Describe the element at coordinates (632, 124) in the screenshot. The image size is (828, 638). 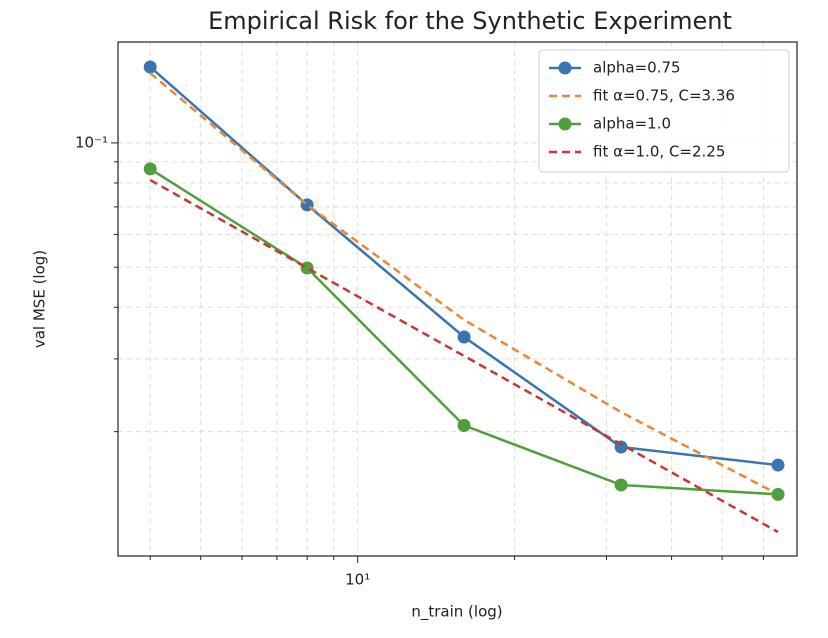
I see `legend-label: alpha=1.0` at that location.